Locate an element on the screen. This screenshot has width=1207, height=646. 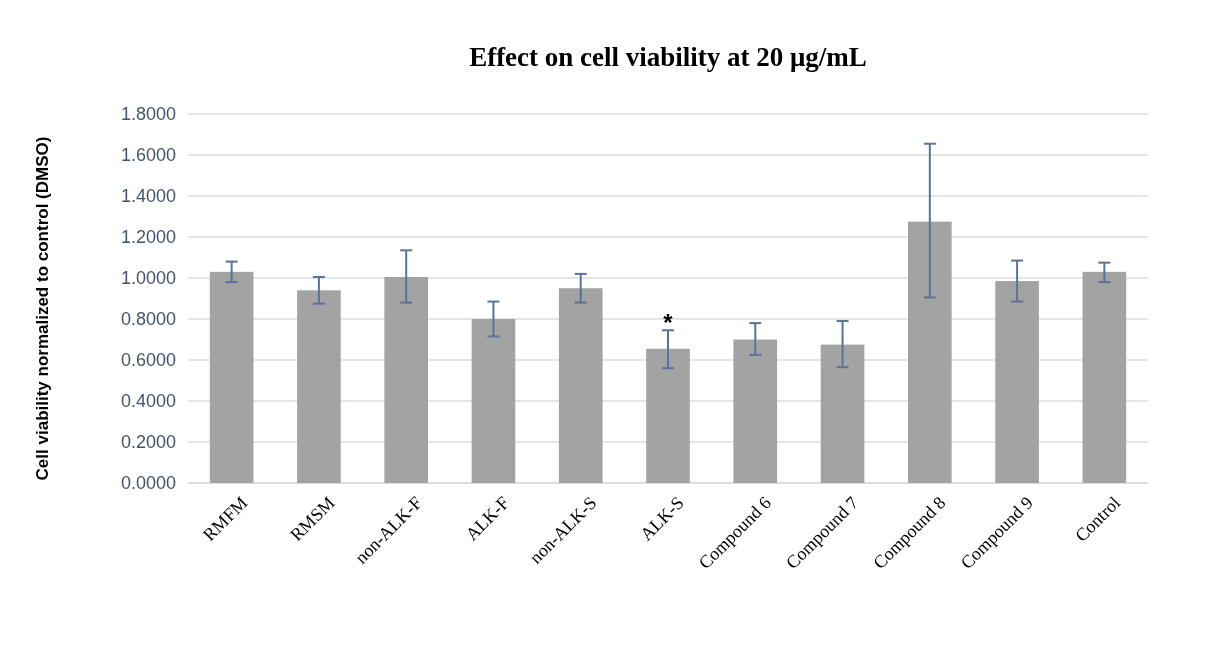
y-tick-label: 0.2000 is located at coordinates (148, 442).